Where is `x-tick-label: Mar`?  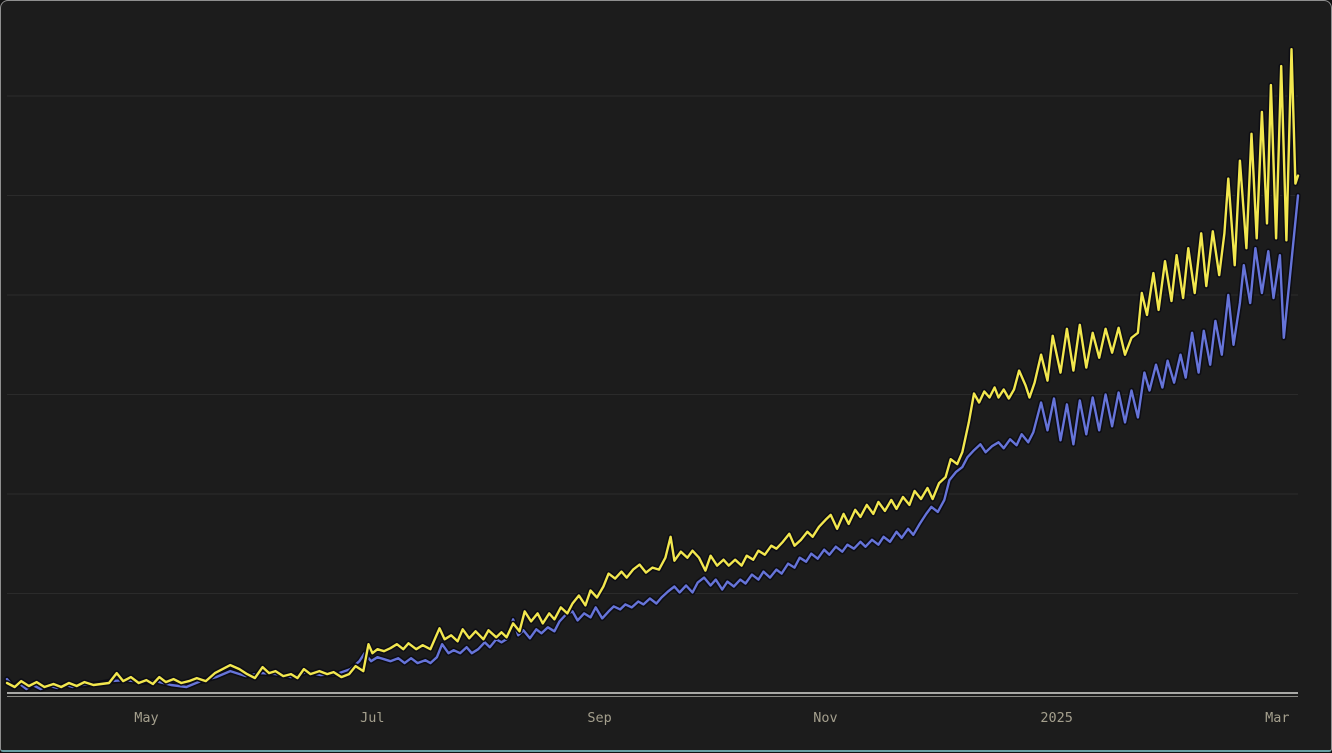
x-tick-label: Mar is located at coordinates (1277, 718).